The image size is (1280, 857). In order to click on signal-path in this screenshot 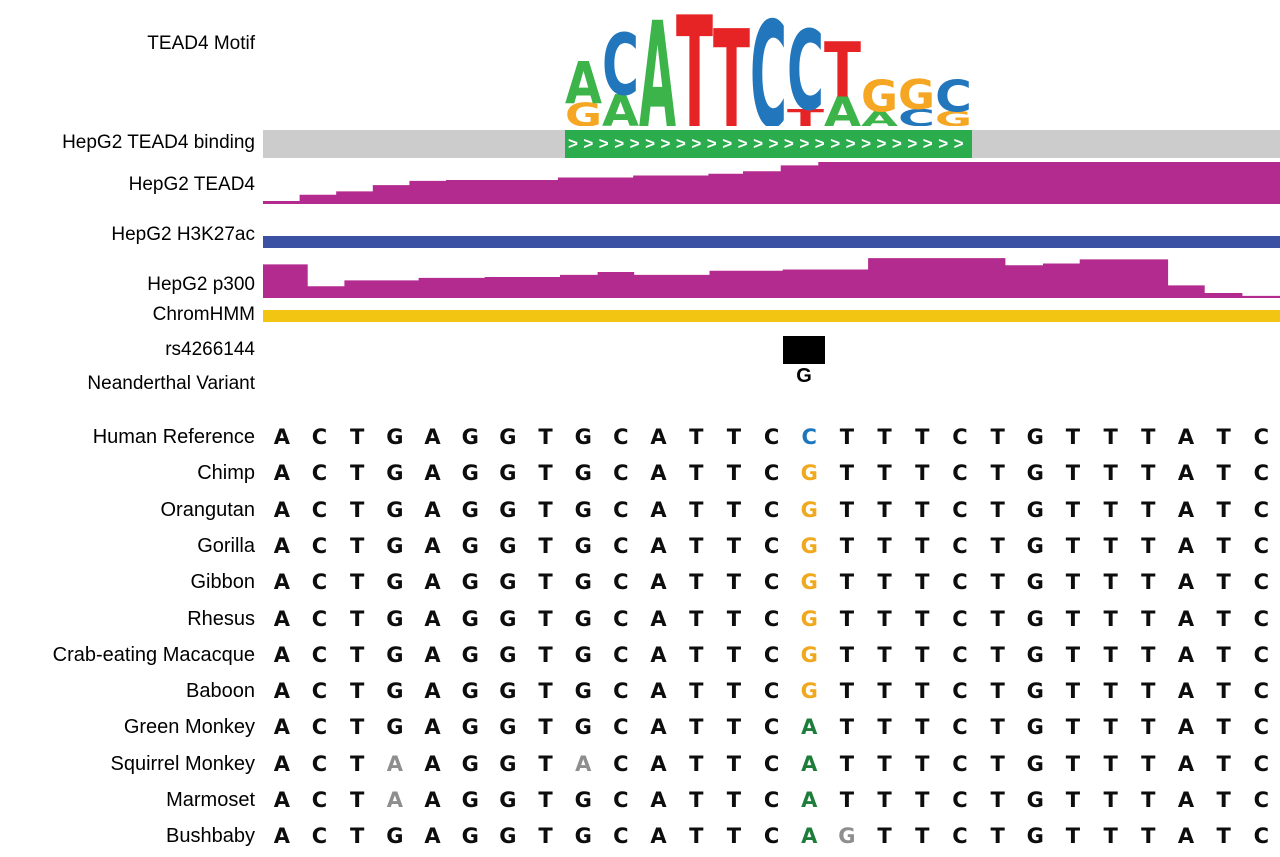, I will do `click(771, 183)`.